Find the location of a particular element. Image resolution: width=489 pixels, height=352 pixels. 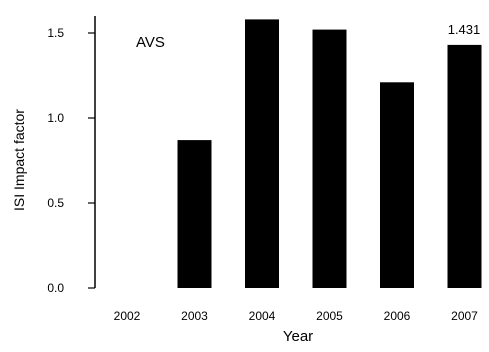

x-tick-label-2004: 2004 is located at coordinates (262, 316).